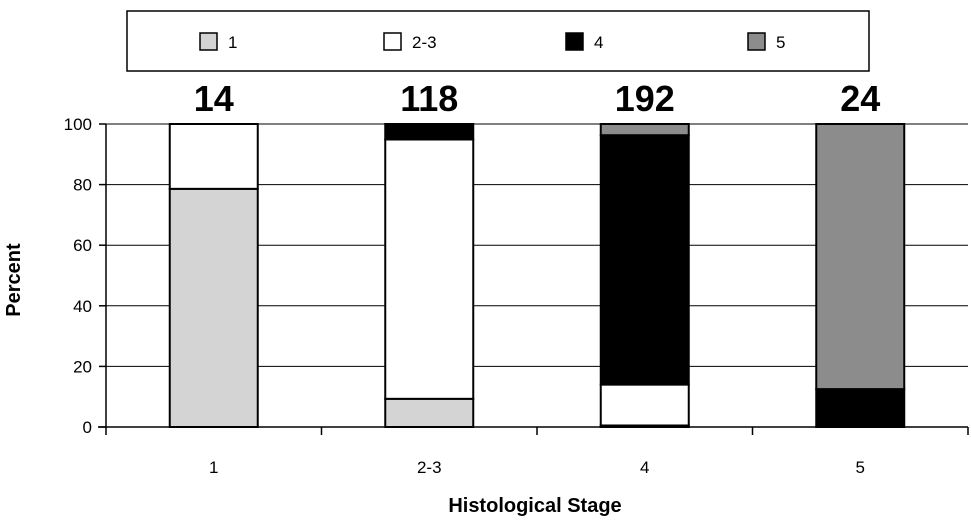  What do you see at coordinates (82, 185) in the screenshot?
I see `y-tick-label: 80` at bounding box center [82, 185].